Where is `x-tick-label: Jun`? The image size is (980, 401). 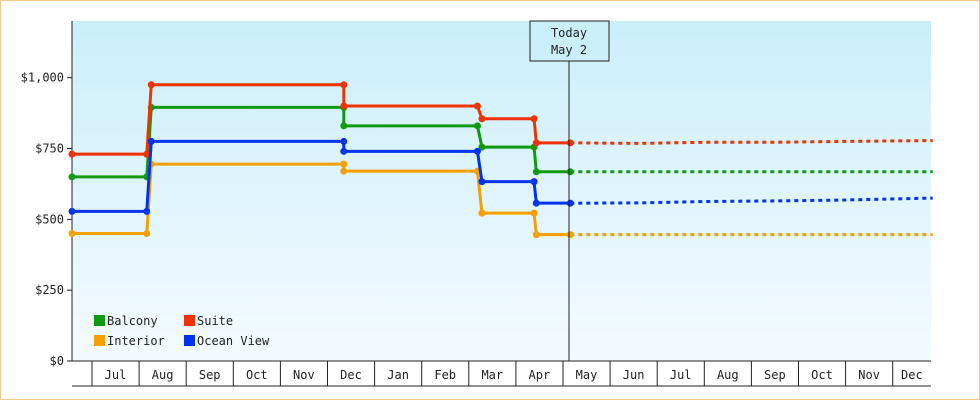 x-tick-label: Jun is located at coordinates (634, 375).